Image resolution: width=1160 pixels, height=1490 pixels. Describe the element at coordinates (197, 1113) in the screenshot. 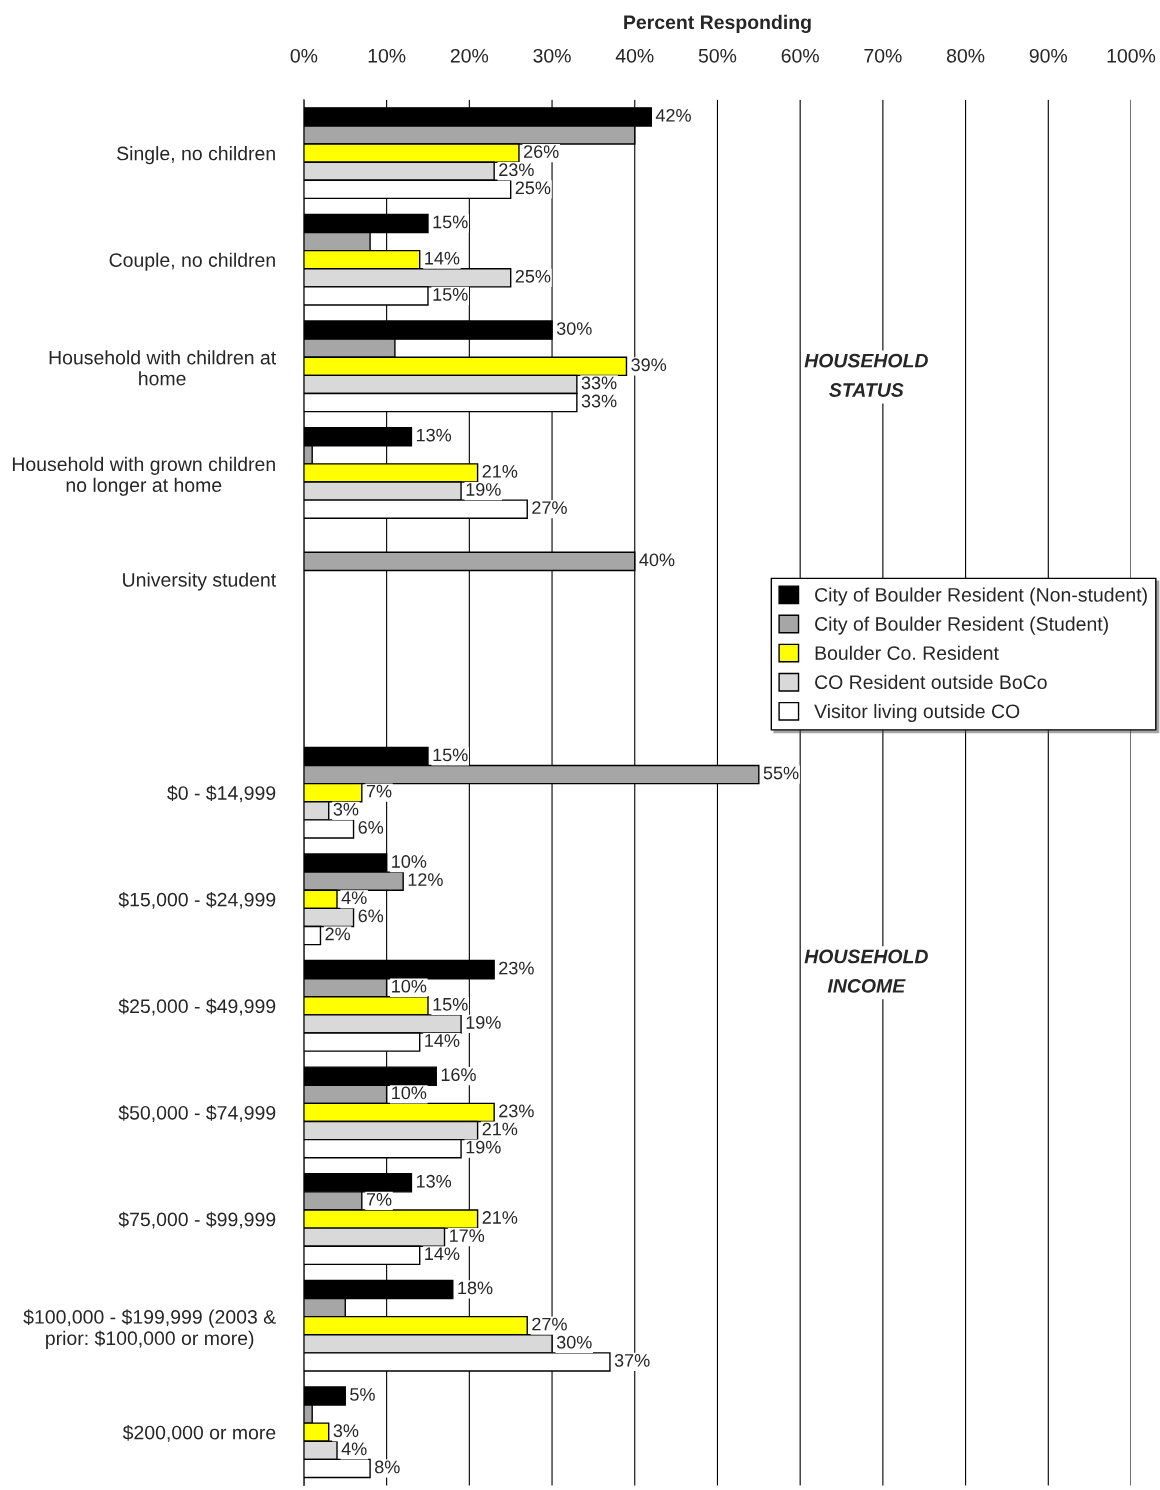

I see `y-tick-label: $50,000 - $74,999` at that location.